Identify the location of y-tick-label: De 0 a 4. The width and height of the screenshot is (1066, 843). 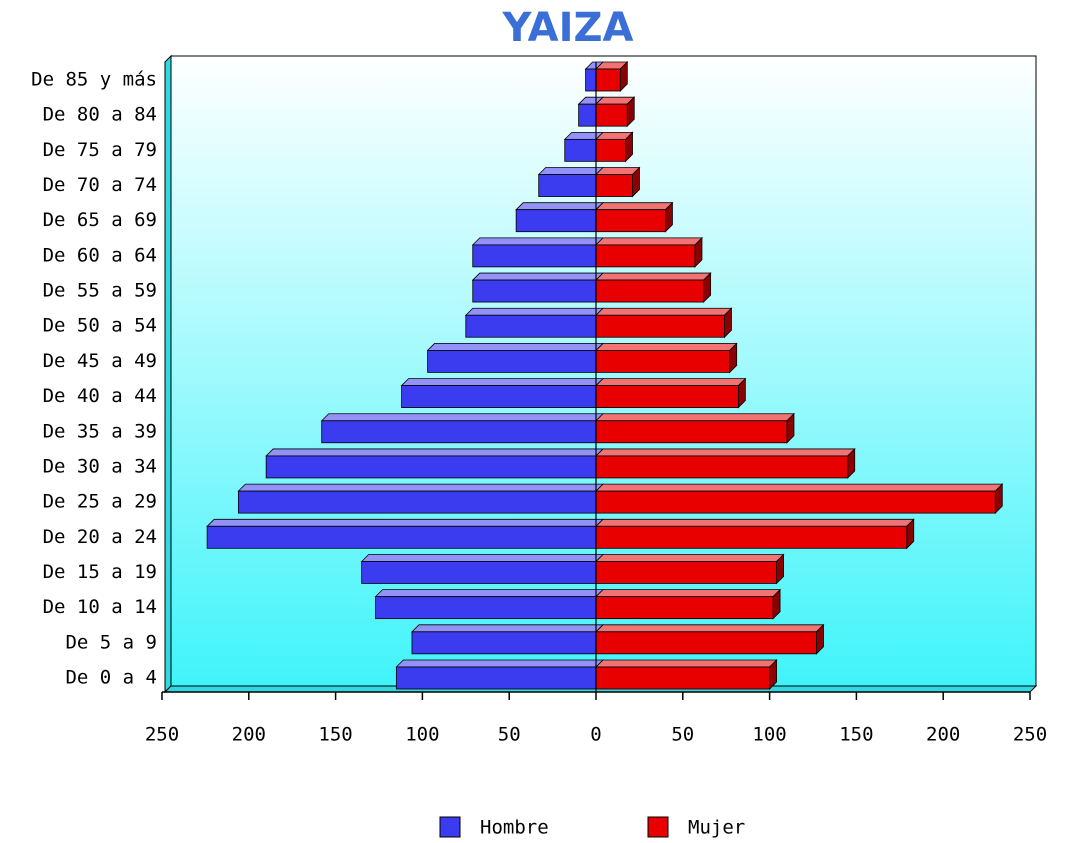
(111, 678).